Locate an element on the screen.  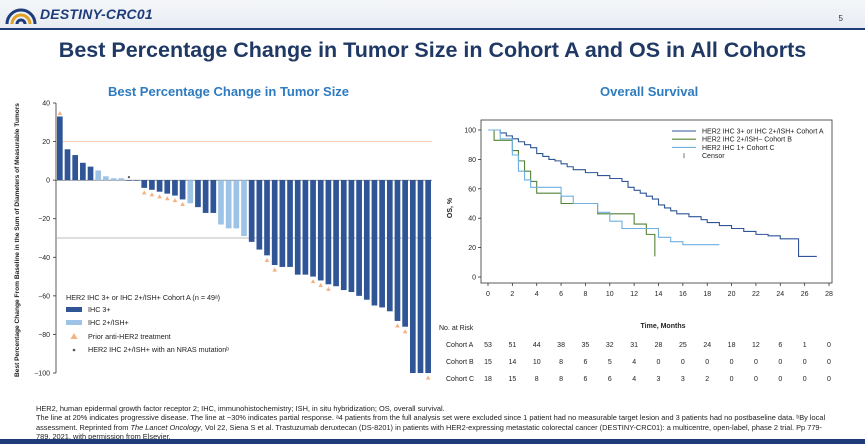
at-risk-value: 31 is located at coordinates (634, 345).